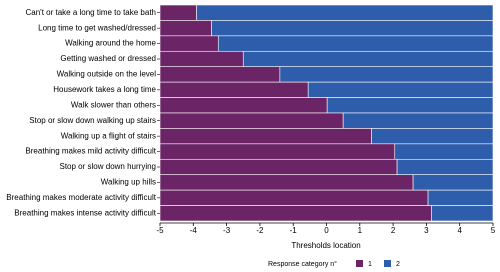 The width and height of the screenshot is (500, 272). I want to click on x-tick-label: 4, so click(459, 230).